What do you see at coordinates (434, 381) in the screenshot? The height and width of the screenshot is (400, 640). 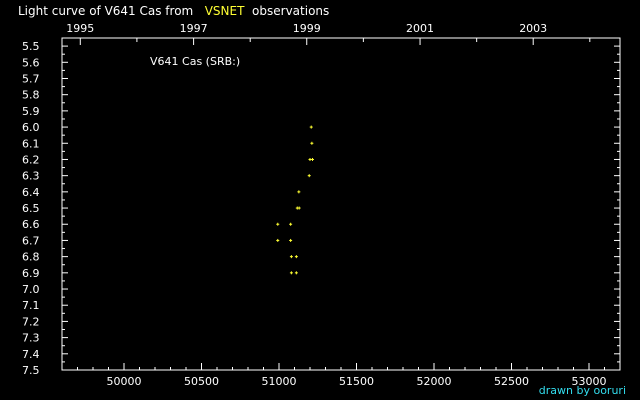 I see `x-tick-label: 52000` at bounding box center [434, 381].